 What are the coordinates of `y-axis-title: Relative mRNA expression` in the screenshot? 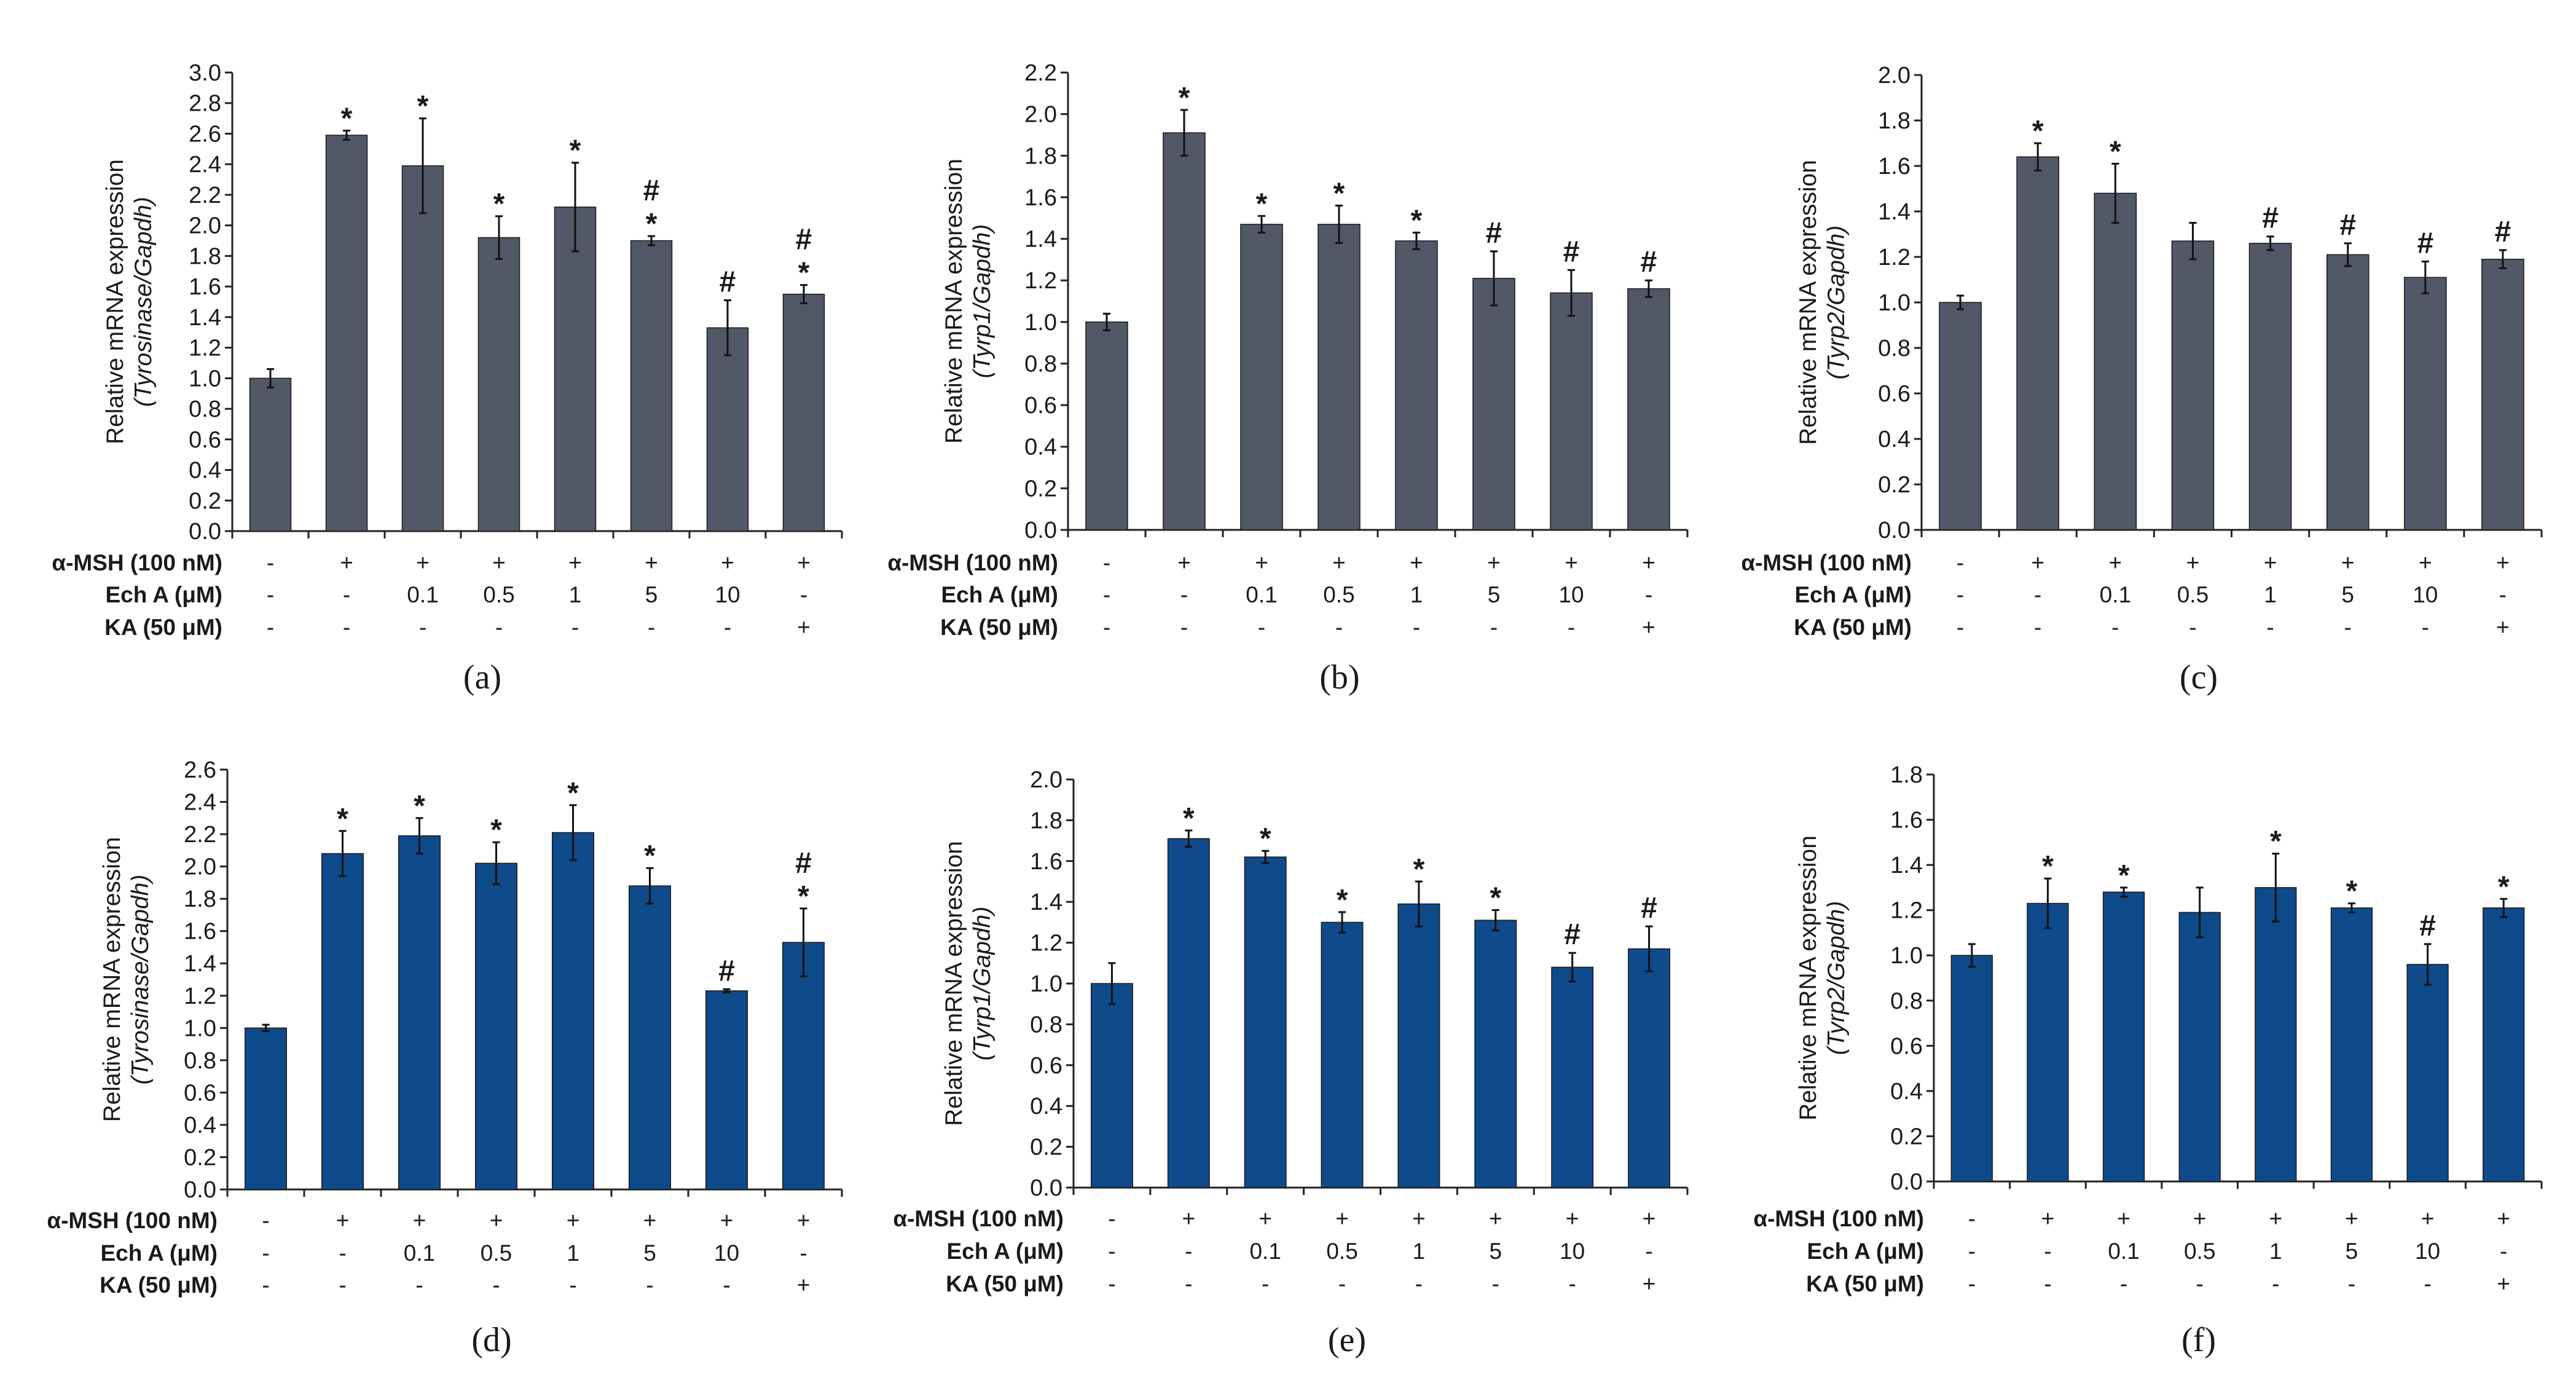 It's located at (954, 983).